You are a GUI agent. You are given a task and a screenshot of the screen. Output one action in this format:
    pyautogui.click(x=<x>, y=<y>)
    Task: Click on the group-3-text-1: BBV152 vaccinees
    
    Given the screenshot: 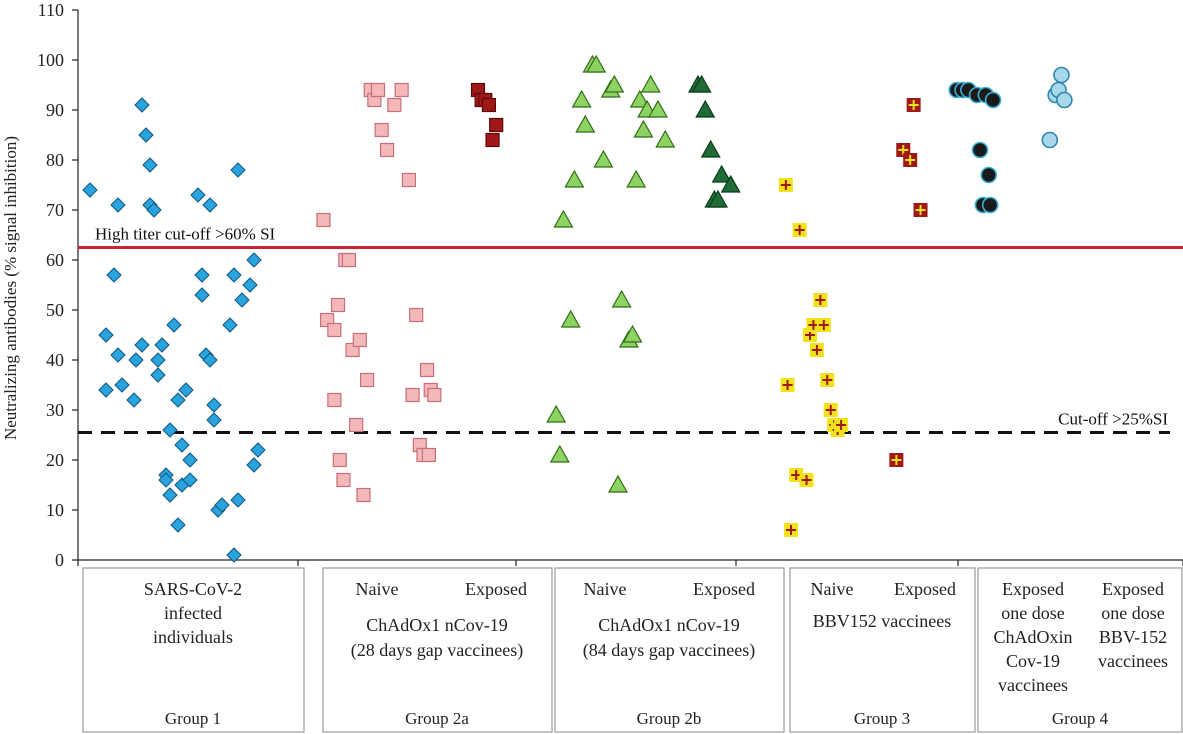 What is the action you would take?
    pyautogui.click(x=882, y=621)
    